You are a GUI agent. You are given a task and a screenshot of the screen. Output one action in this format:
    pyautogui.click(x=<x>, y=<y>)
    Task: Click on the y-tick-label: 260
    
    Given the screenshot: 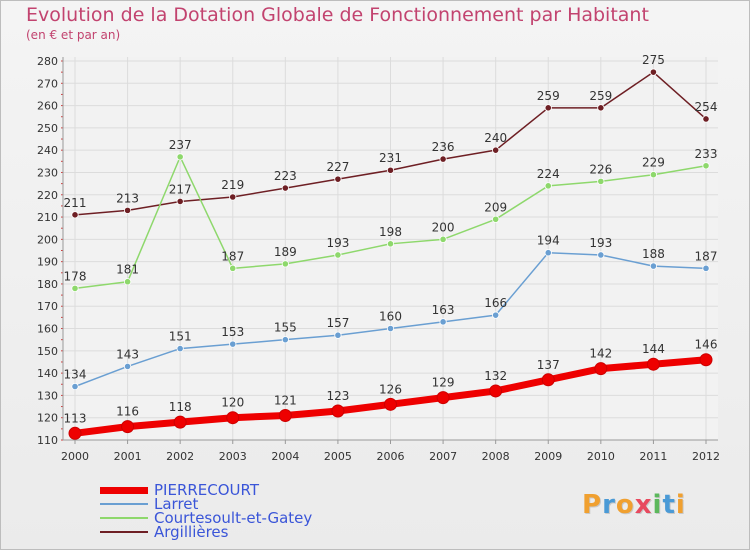 What is the action you would take?
    pyautogui.click(x=47, y=106)
    